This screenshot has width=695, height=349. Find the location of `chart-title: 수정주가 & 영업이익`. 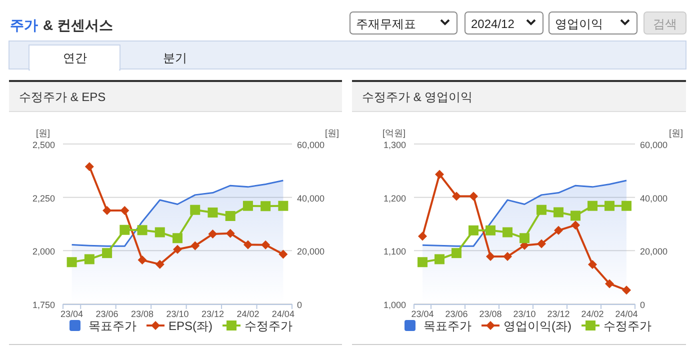

chart-title: 수정주가 & 영업이익 is located at coordinates (417, 97).